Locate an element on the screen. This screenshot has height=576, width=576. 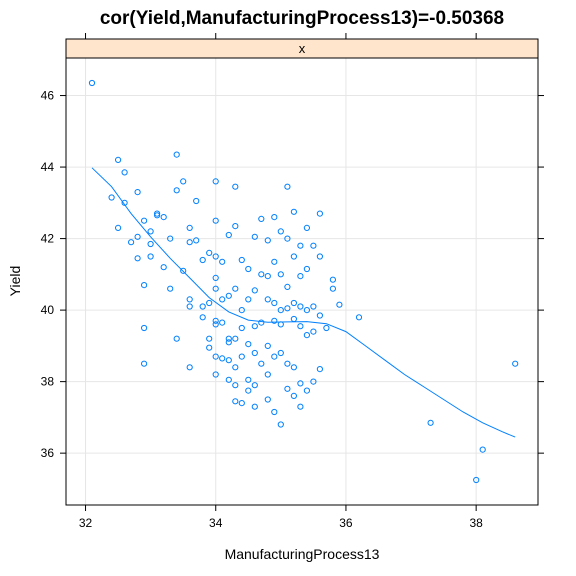
y-tick-label: 38 is located at coordinates (48, 382).